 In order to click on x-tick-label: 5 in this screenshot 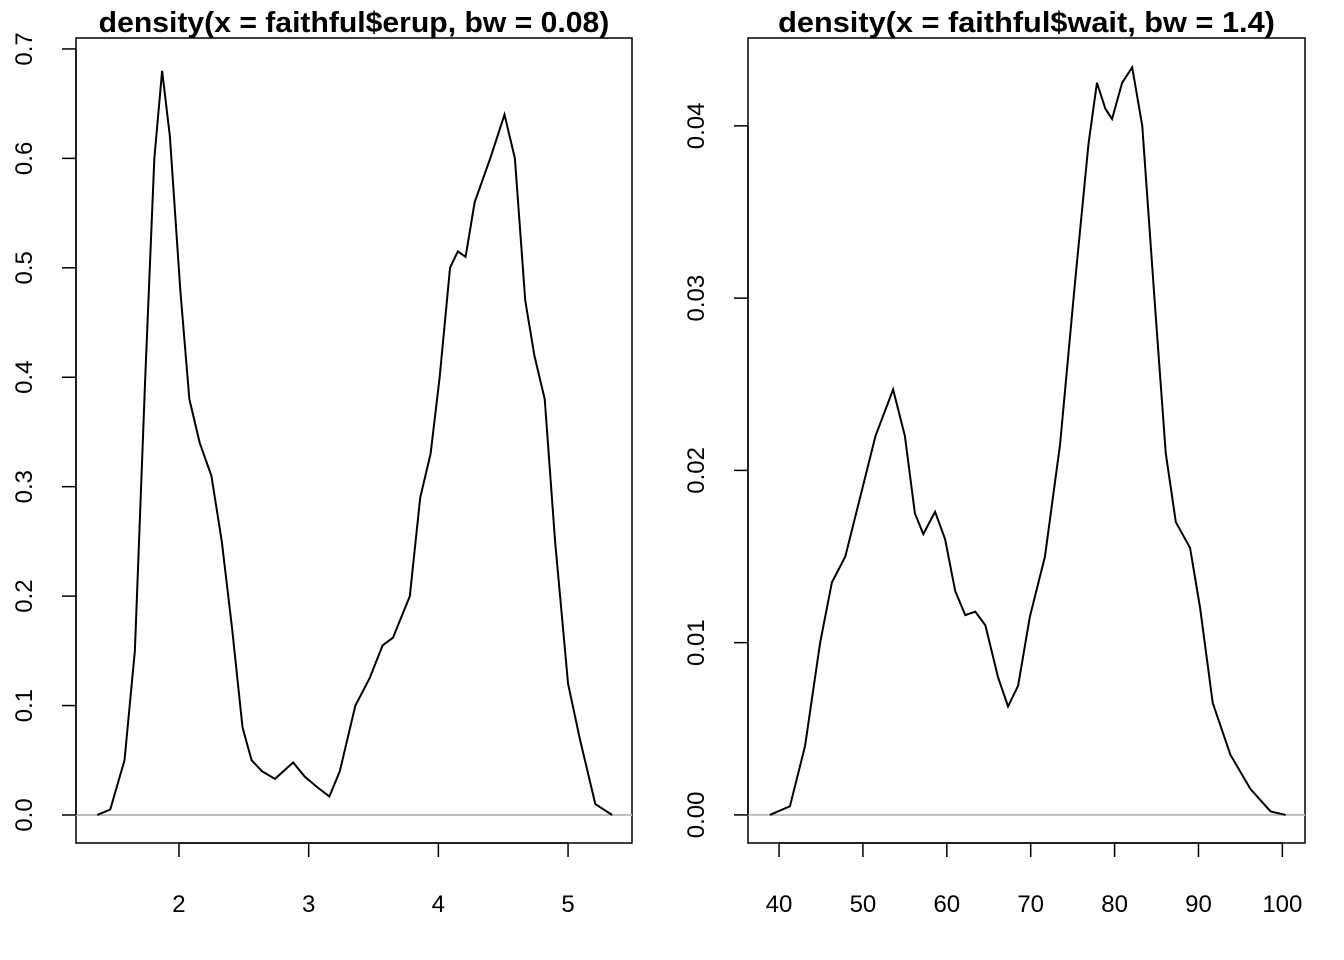, I will do `click(567, 904)`.